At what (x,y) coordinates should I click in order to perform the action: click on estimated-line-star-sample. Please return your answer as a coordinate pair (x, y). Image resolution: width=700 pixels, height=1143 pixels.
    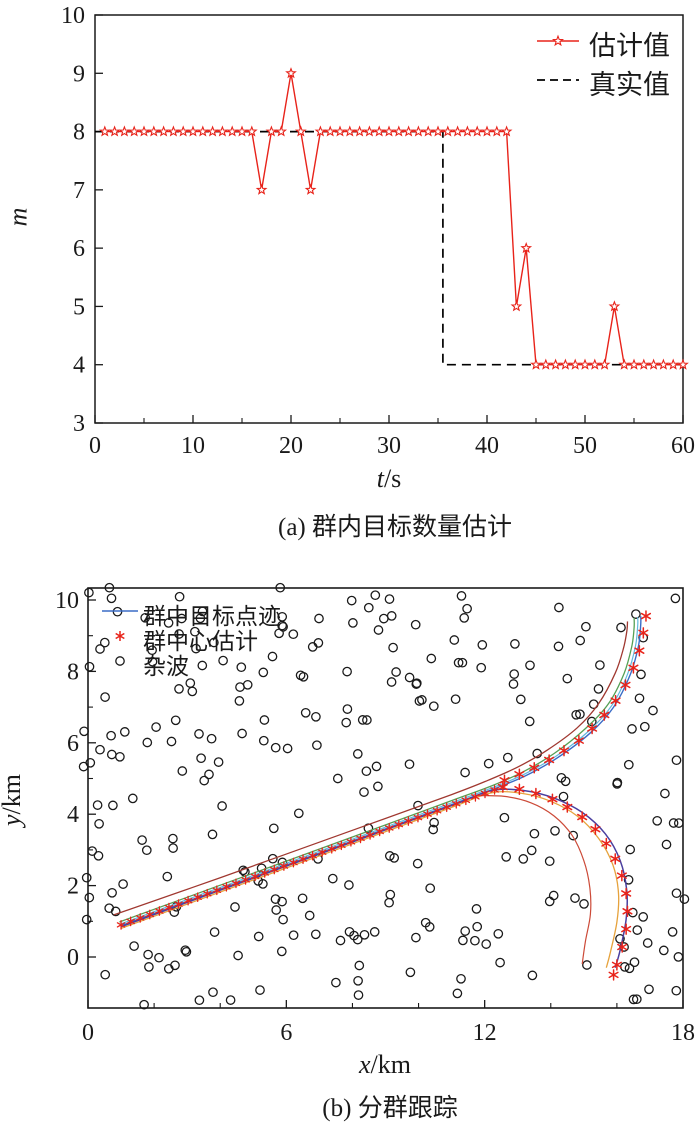
    Looking at the image, I should click on (558, 43).